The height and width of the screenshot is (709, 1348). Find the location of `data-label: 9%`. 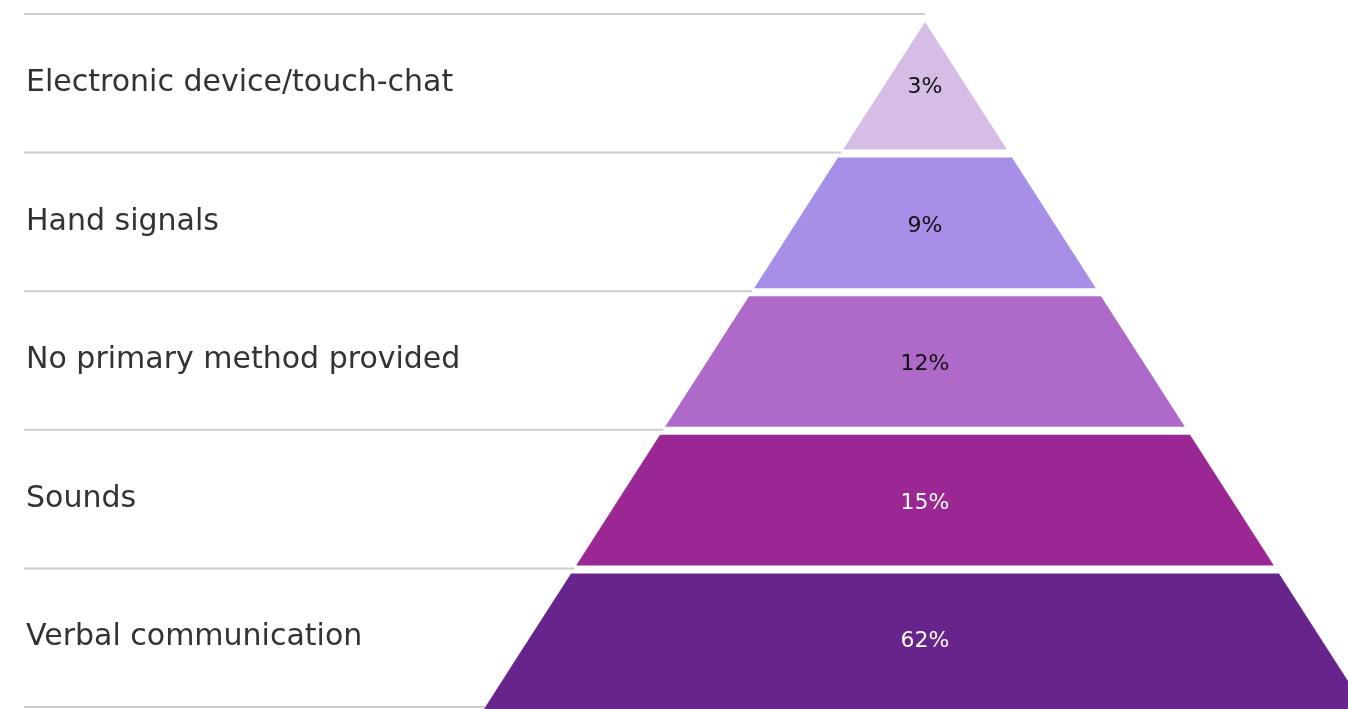

data-label: 9% is located at coordinates (925, 224).